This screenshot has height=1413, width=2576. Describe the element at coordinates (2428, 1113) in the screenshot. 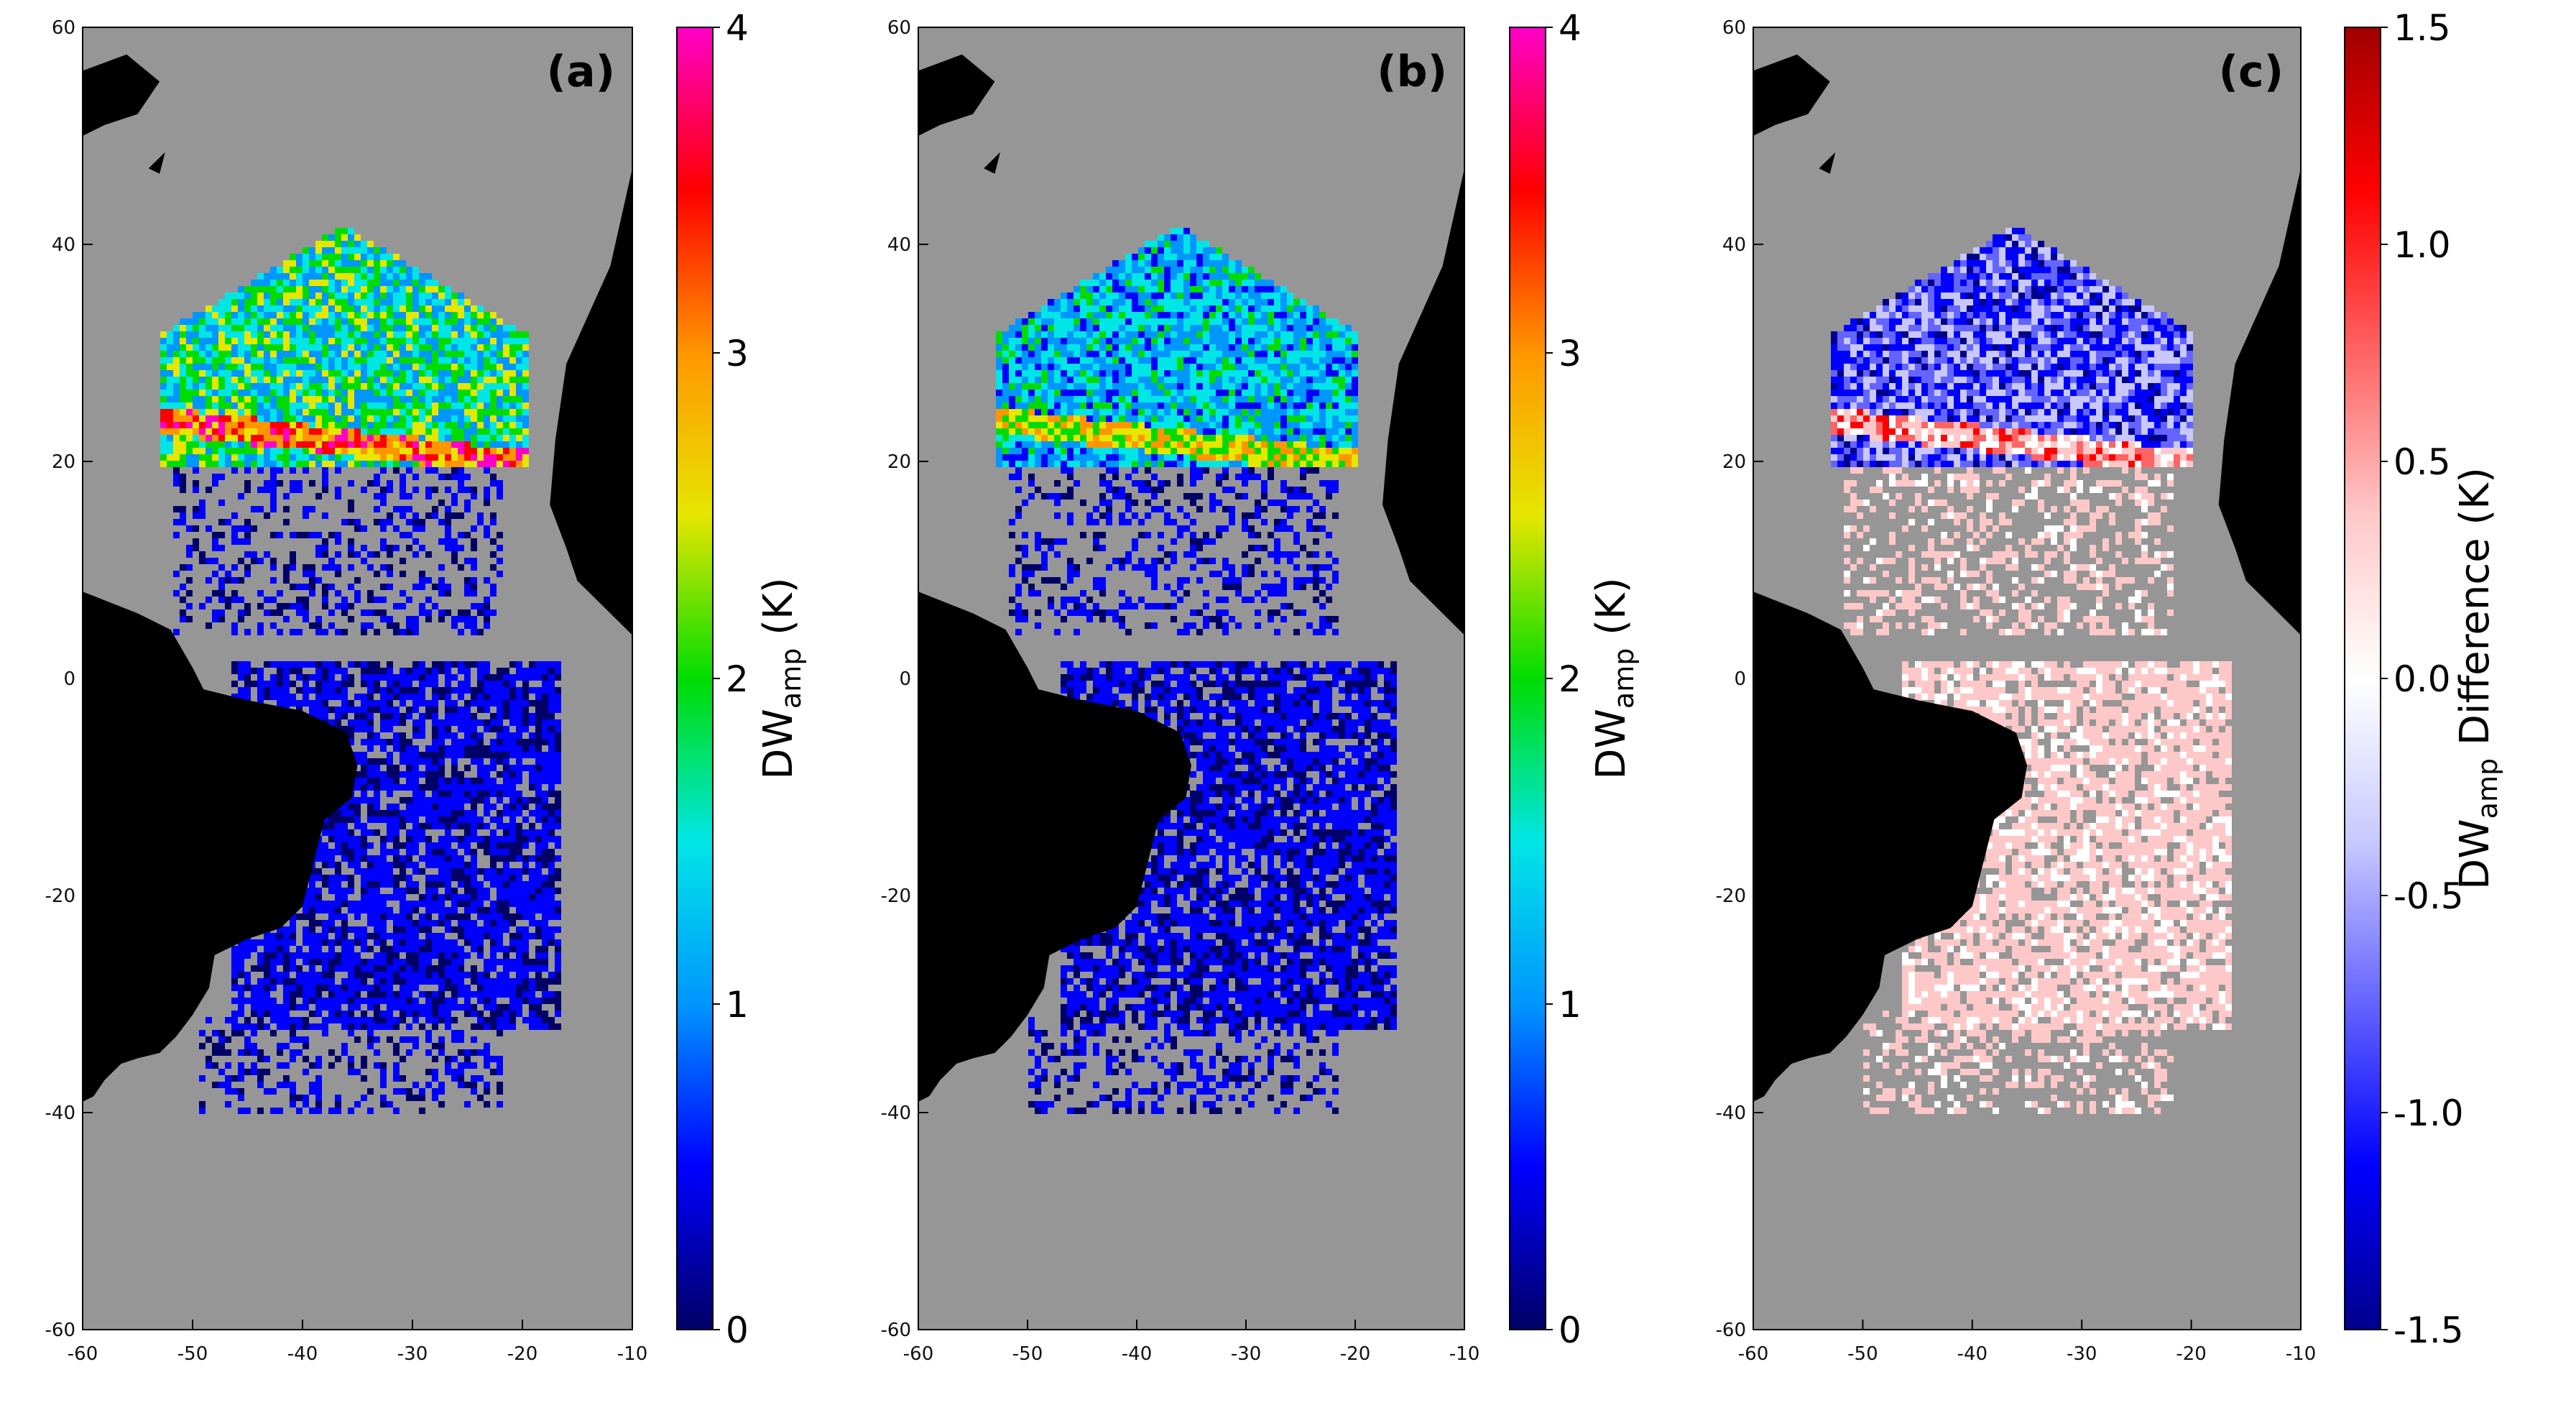

I see `colorbar-tick-label: -1.0` at that location.